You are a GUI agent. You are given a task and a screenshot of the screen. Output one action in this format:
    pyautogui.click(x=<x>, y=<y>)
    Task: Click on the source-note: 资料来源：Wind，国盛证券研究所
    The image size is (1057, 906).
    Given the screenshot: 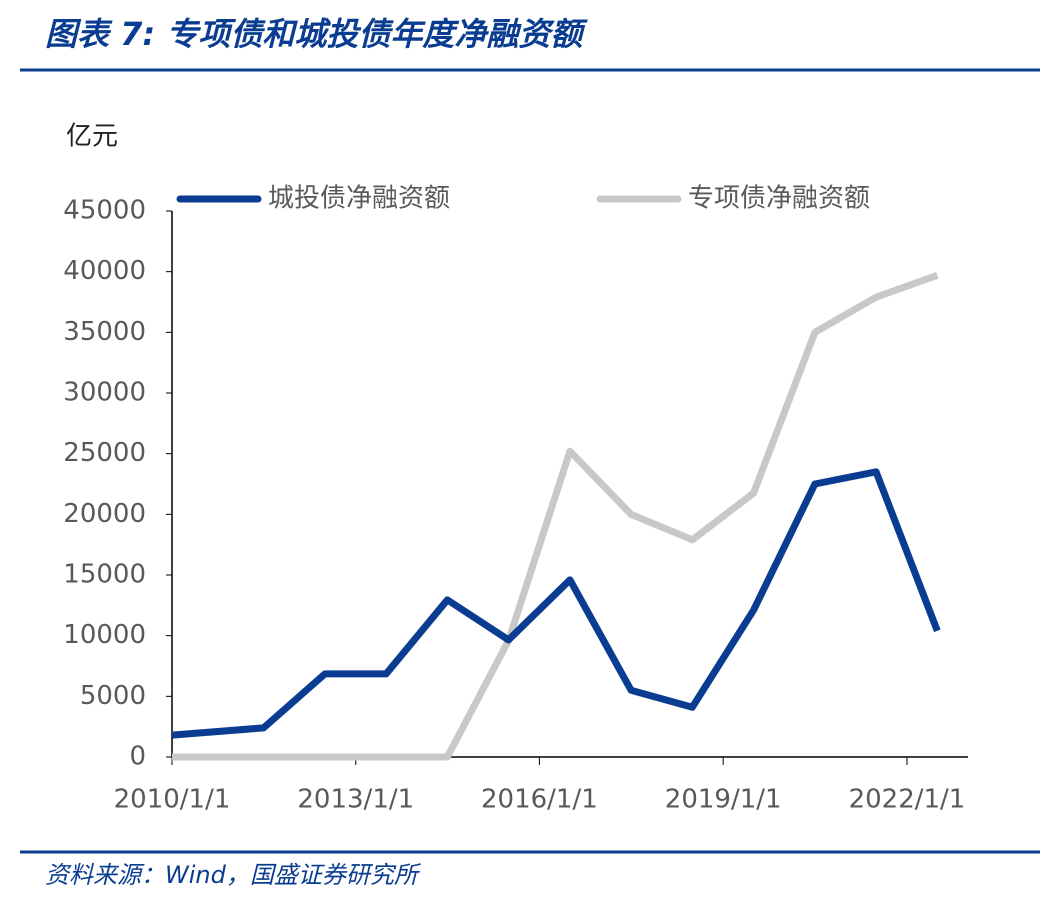 What is the action you would take?
    pyautogui.click(x=233, y=875)
    